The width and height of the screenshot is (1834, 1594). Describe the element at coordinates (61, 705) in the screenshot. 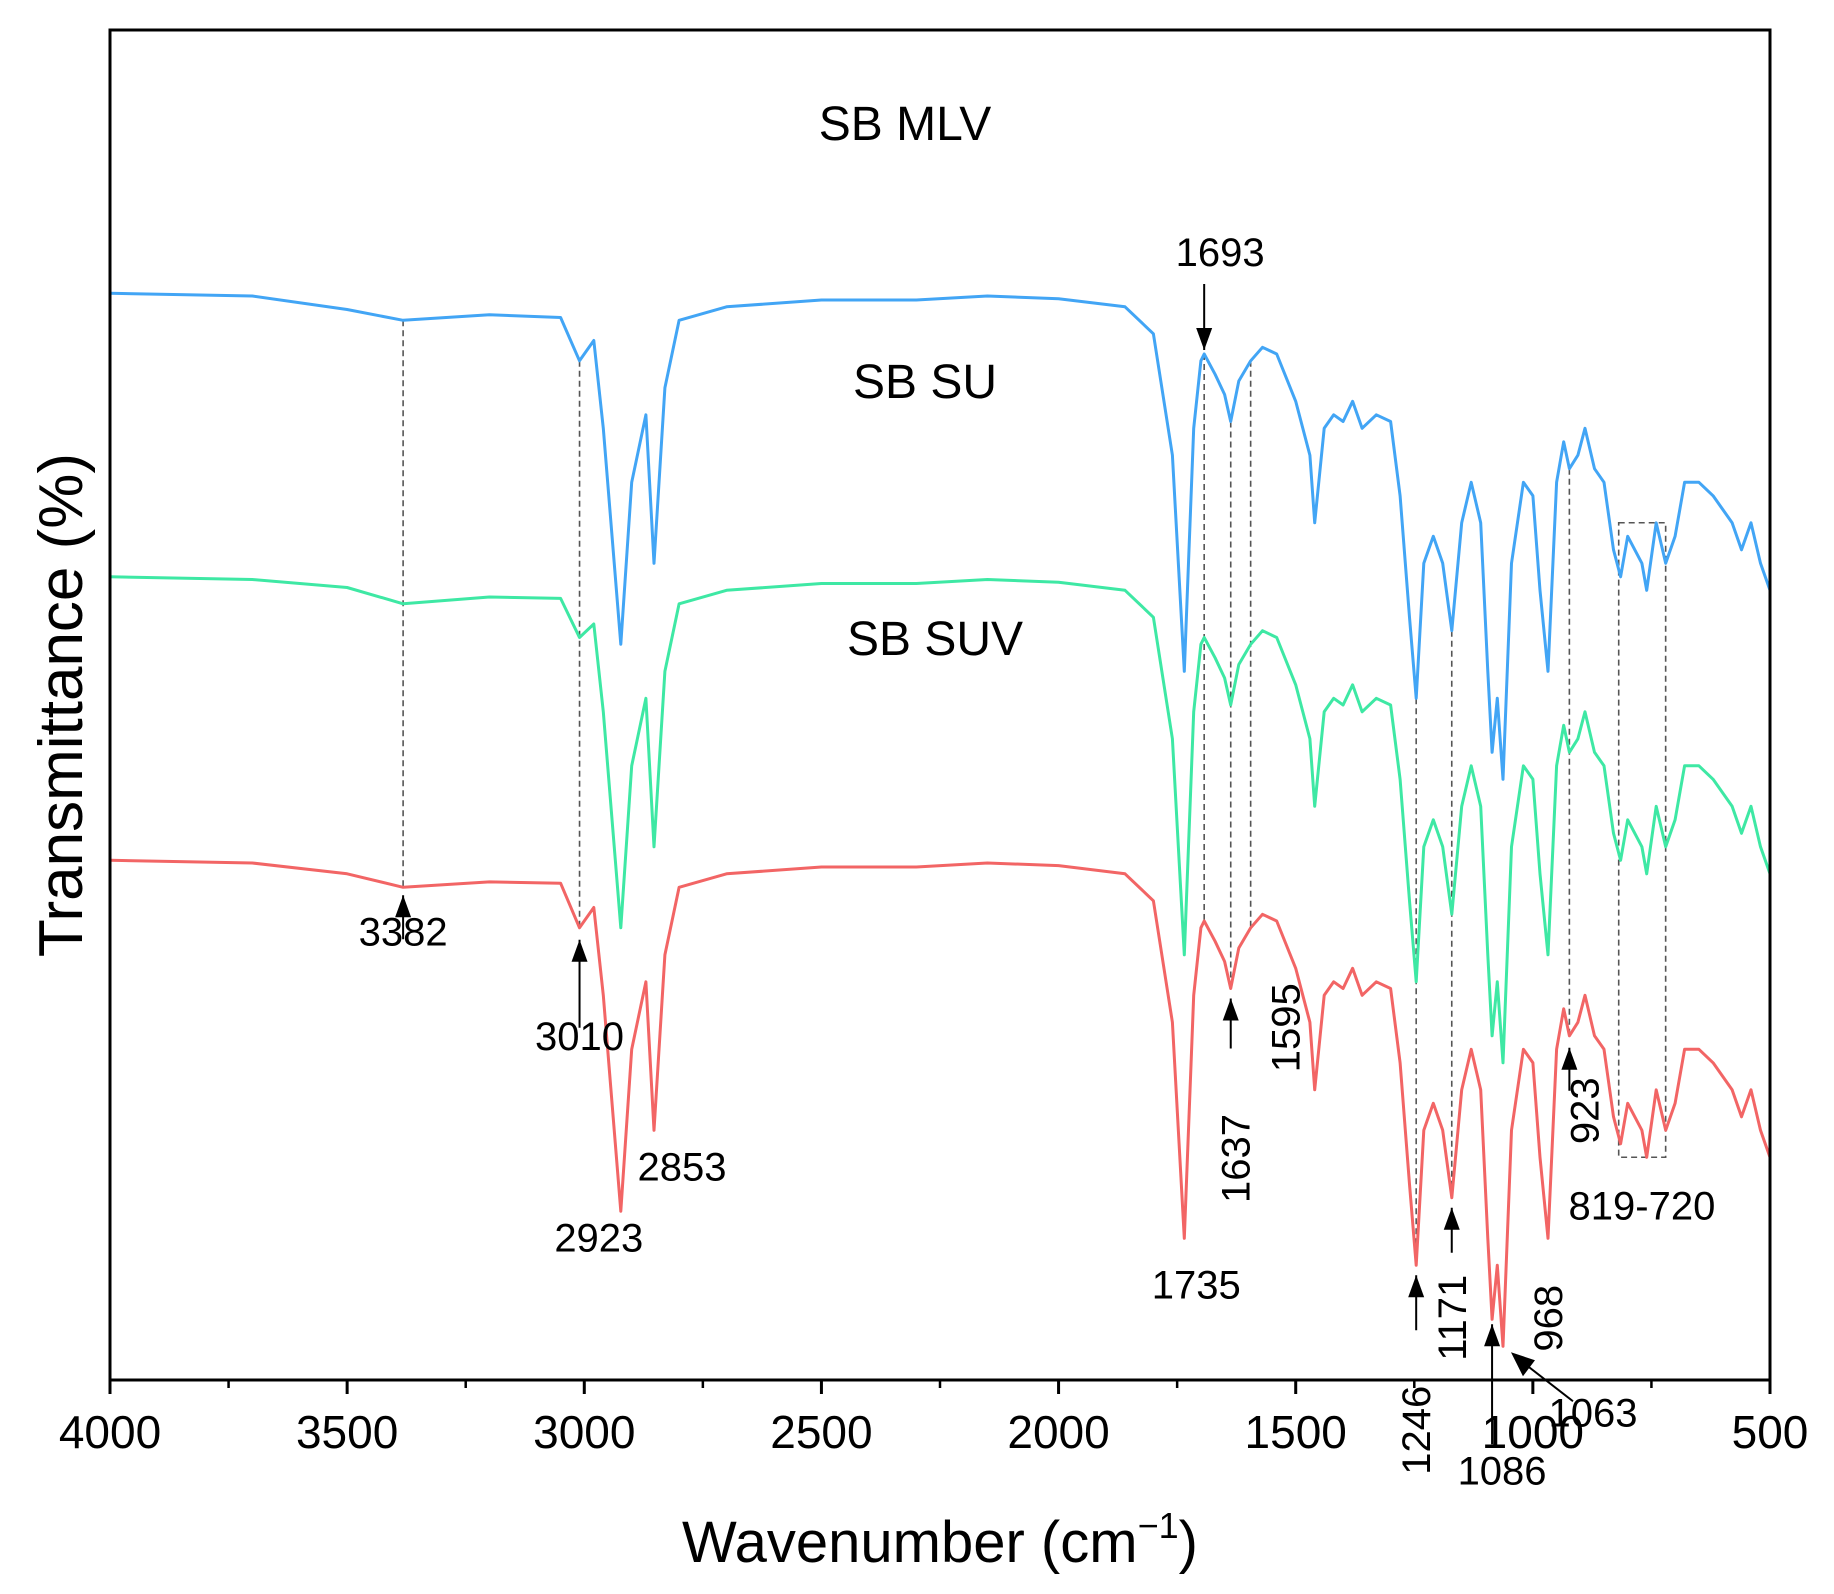

I see `y-axis-label: Transmittance (%)` at that location.